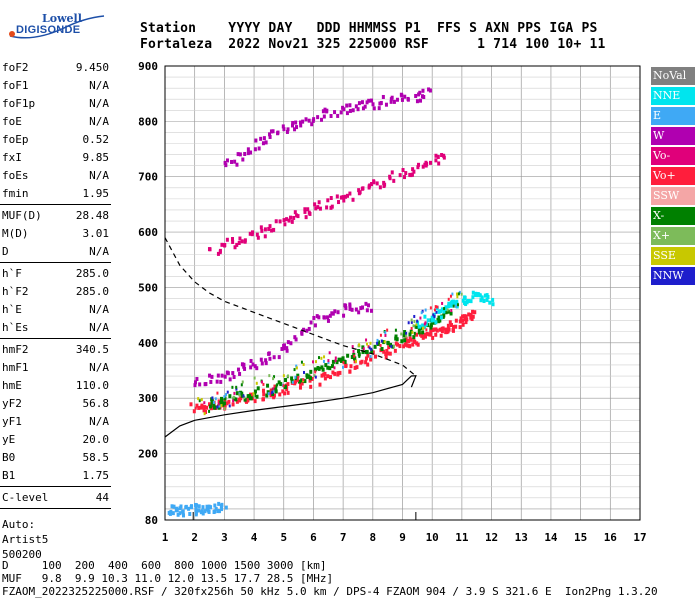 The width and height of the screenshot is (700, 600). Describe the element at coordinates (151, 520) in the screenshot. I see `y-tick-label: 80` at that location.